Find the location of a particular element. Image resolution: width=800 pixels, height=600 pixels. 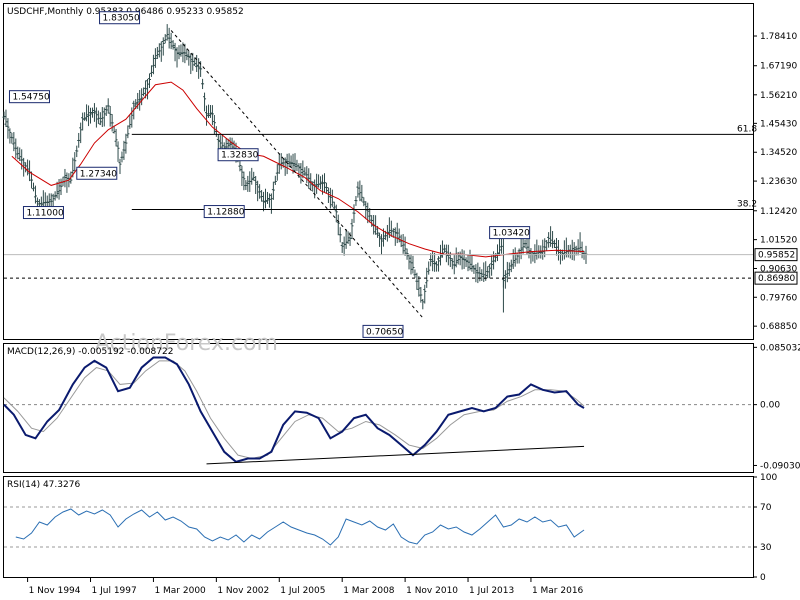

macd-line is located at coordinates (294, 410).